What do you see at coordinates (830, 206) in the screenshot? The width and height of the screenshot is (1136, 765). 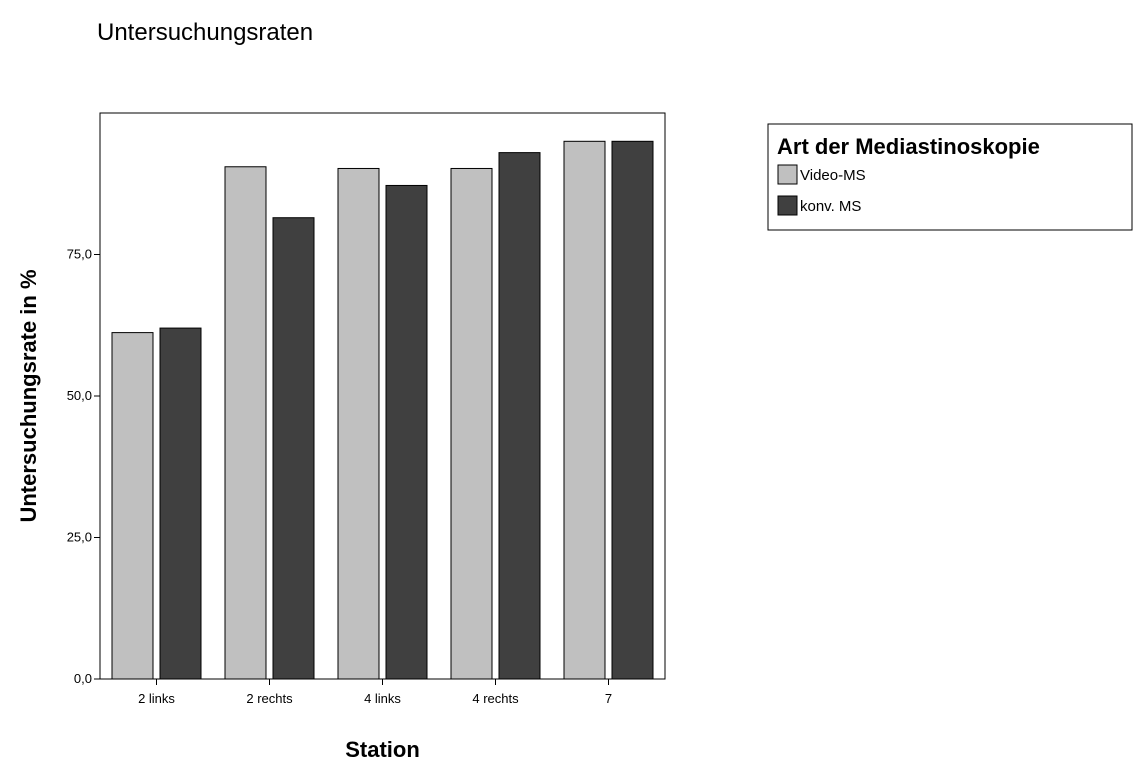 I see `legend-label: konv. MS` at bounding box center [830, 206].